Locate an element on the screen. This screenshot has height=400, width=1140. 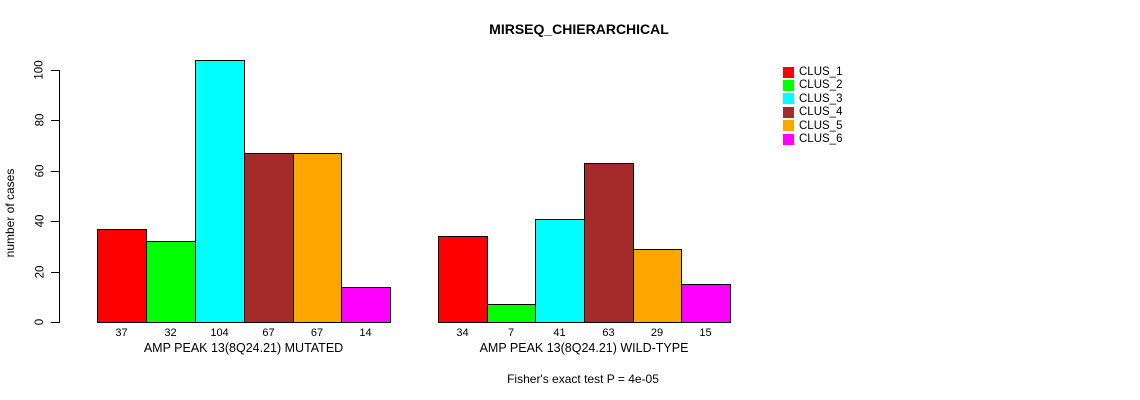
bar-value-label: 7 is located at coordinates (511, 333).